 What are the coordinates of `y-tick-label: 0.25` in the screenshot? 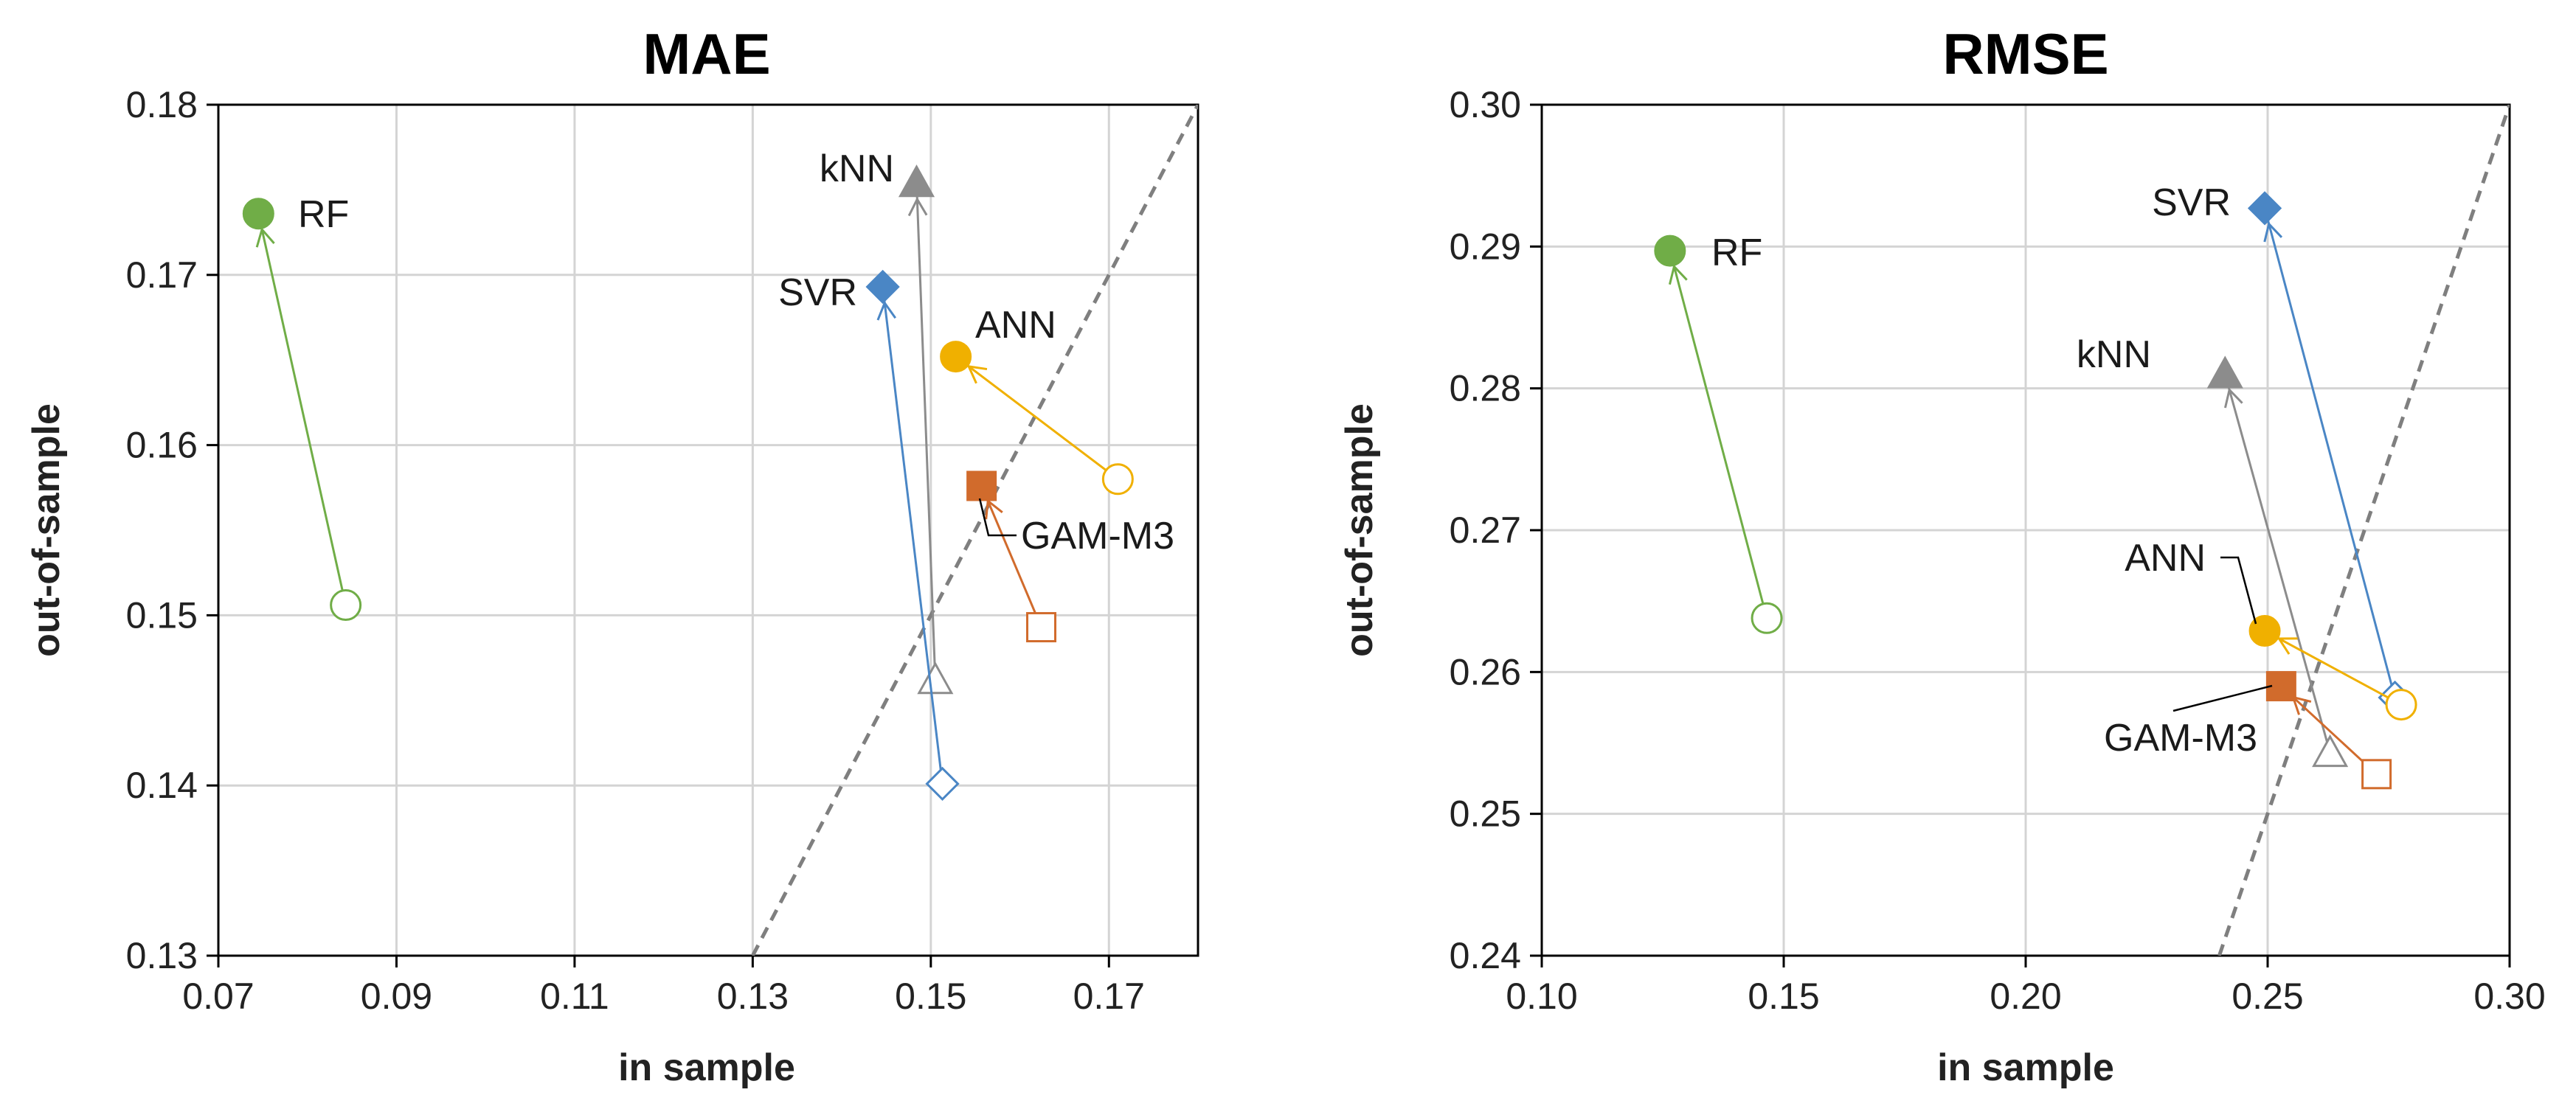 It's located at (1486, 814).